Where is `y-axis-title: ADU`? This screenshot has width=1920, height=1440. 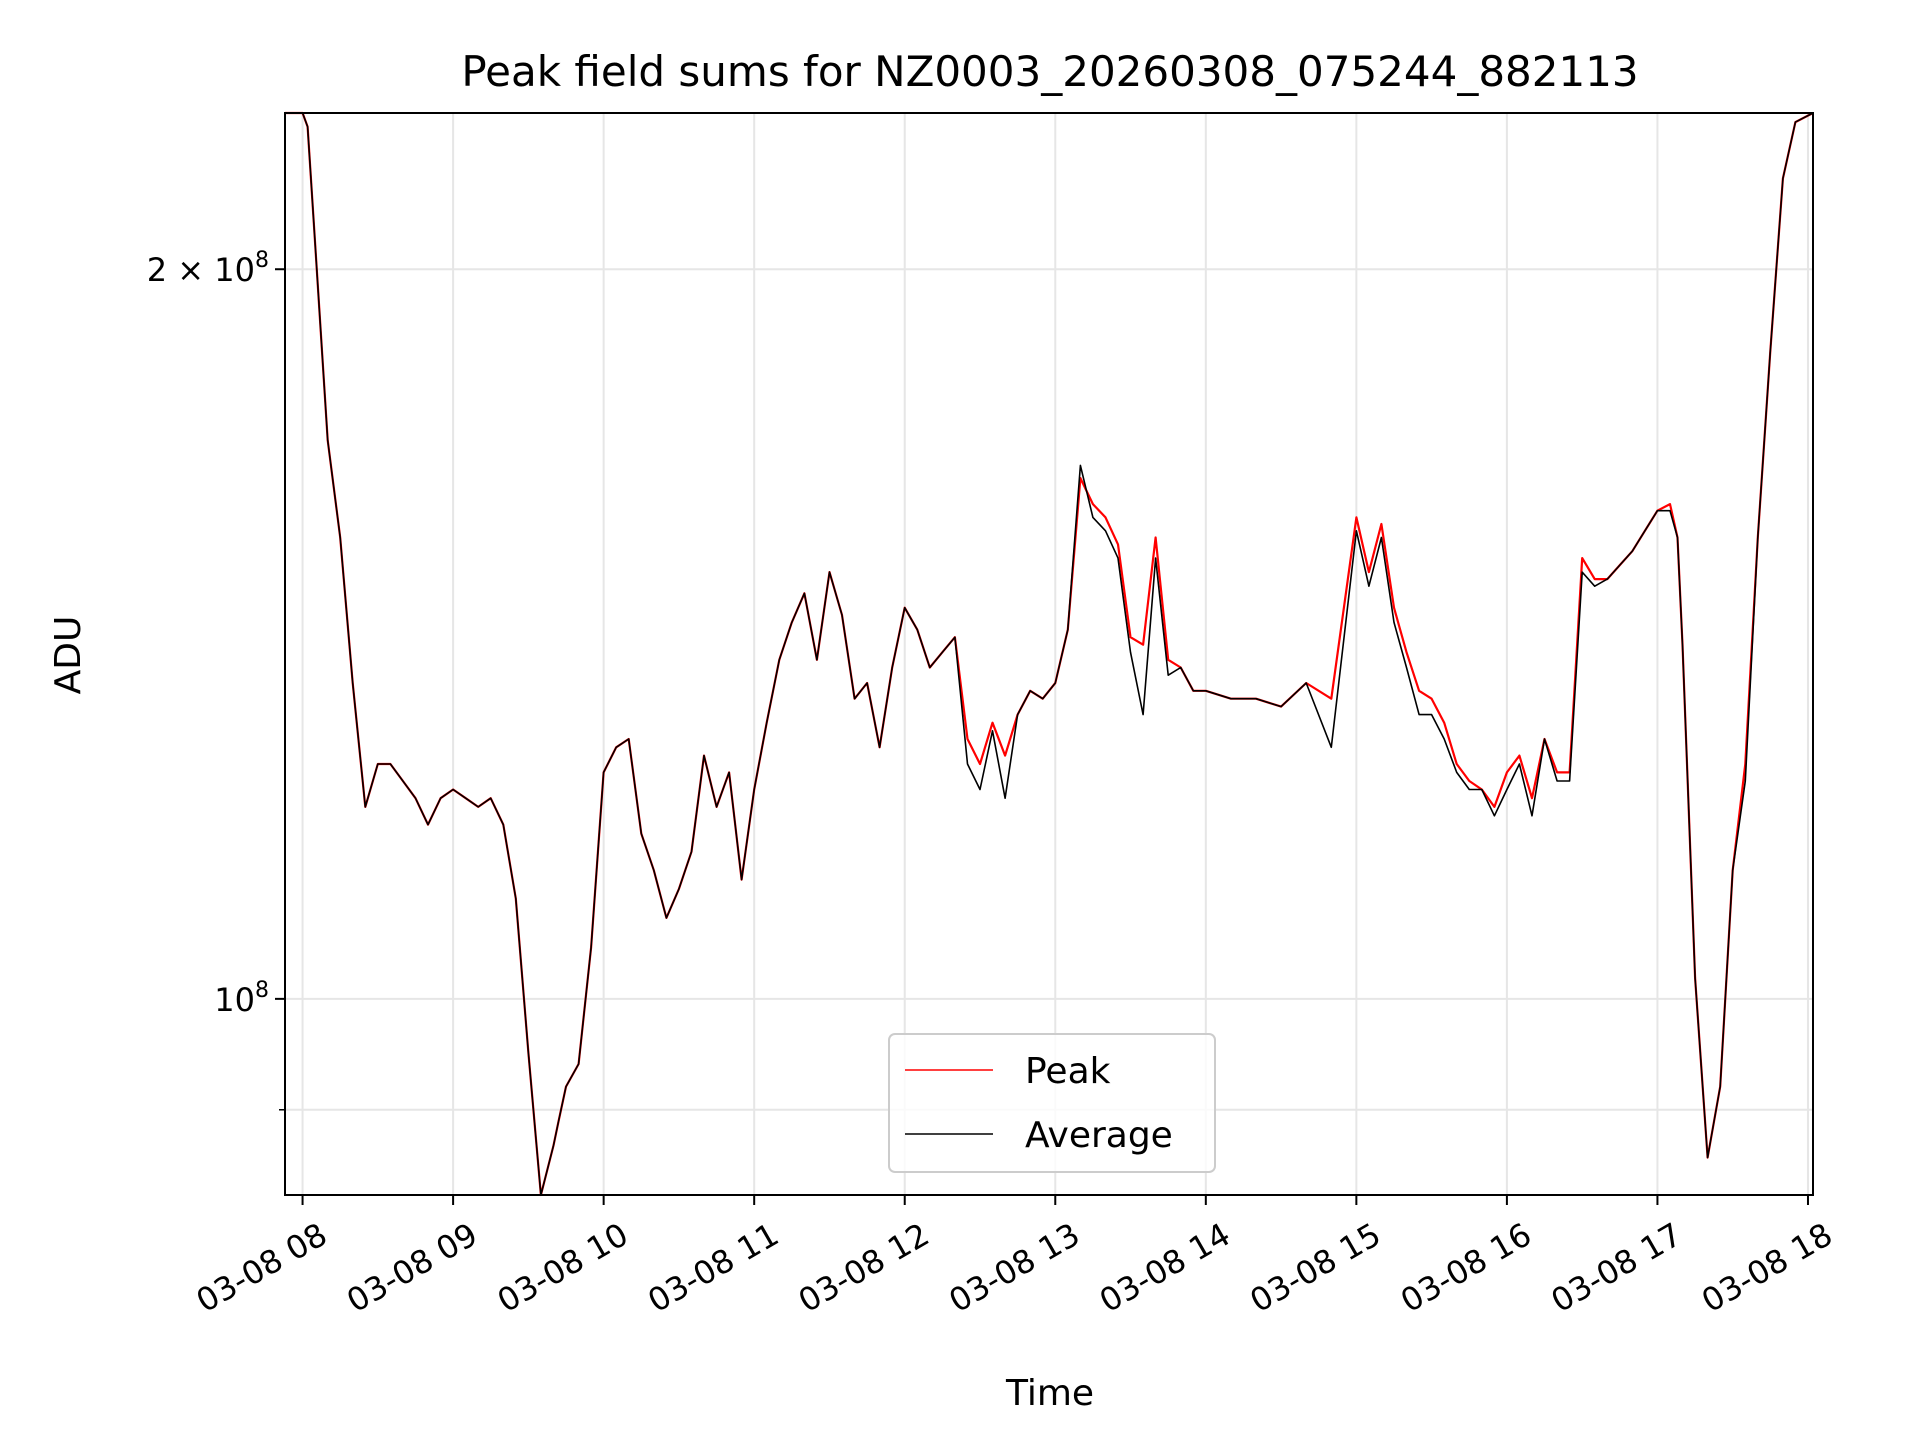 y-axis-title: ADU is located at coordinates (68, 655).